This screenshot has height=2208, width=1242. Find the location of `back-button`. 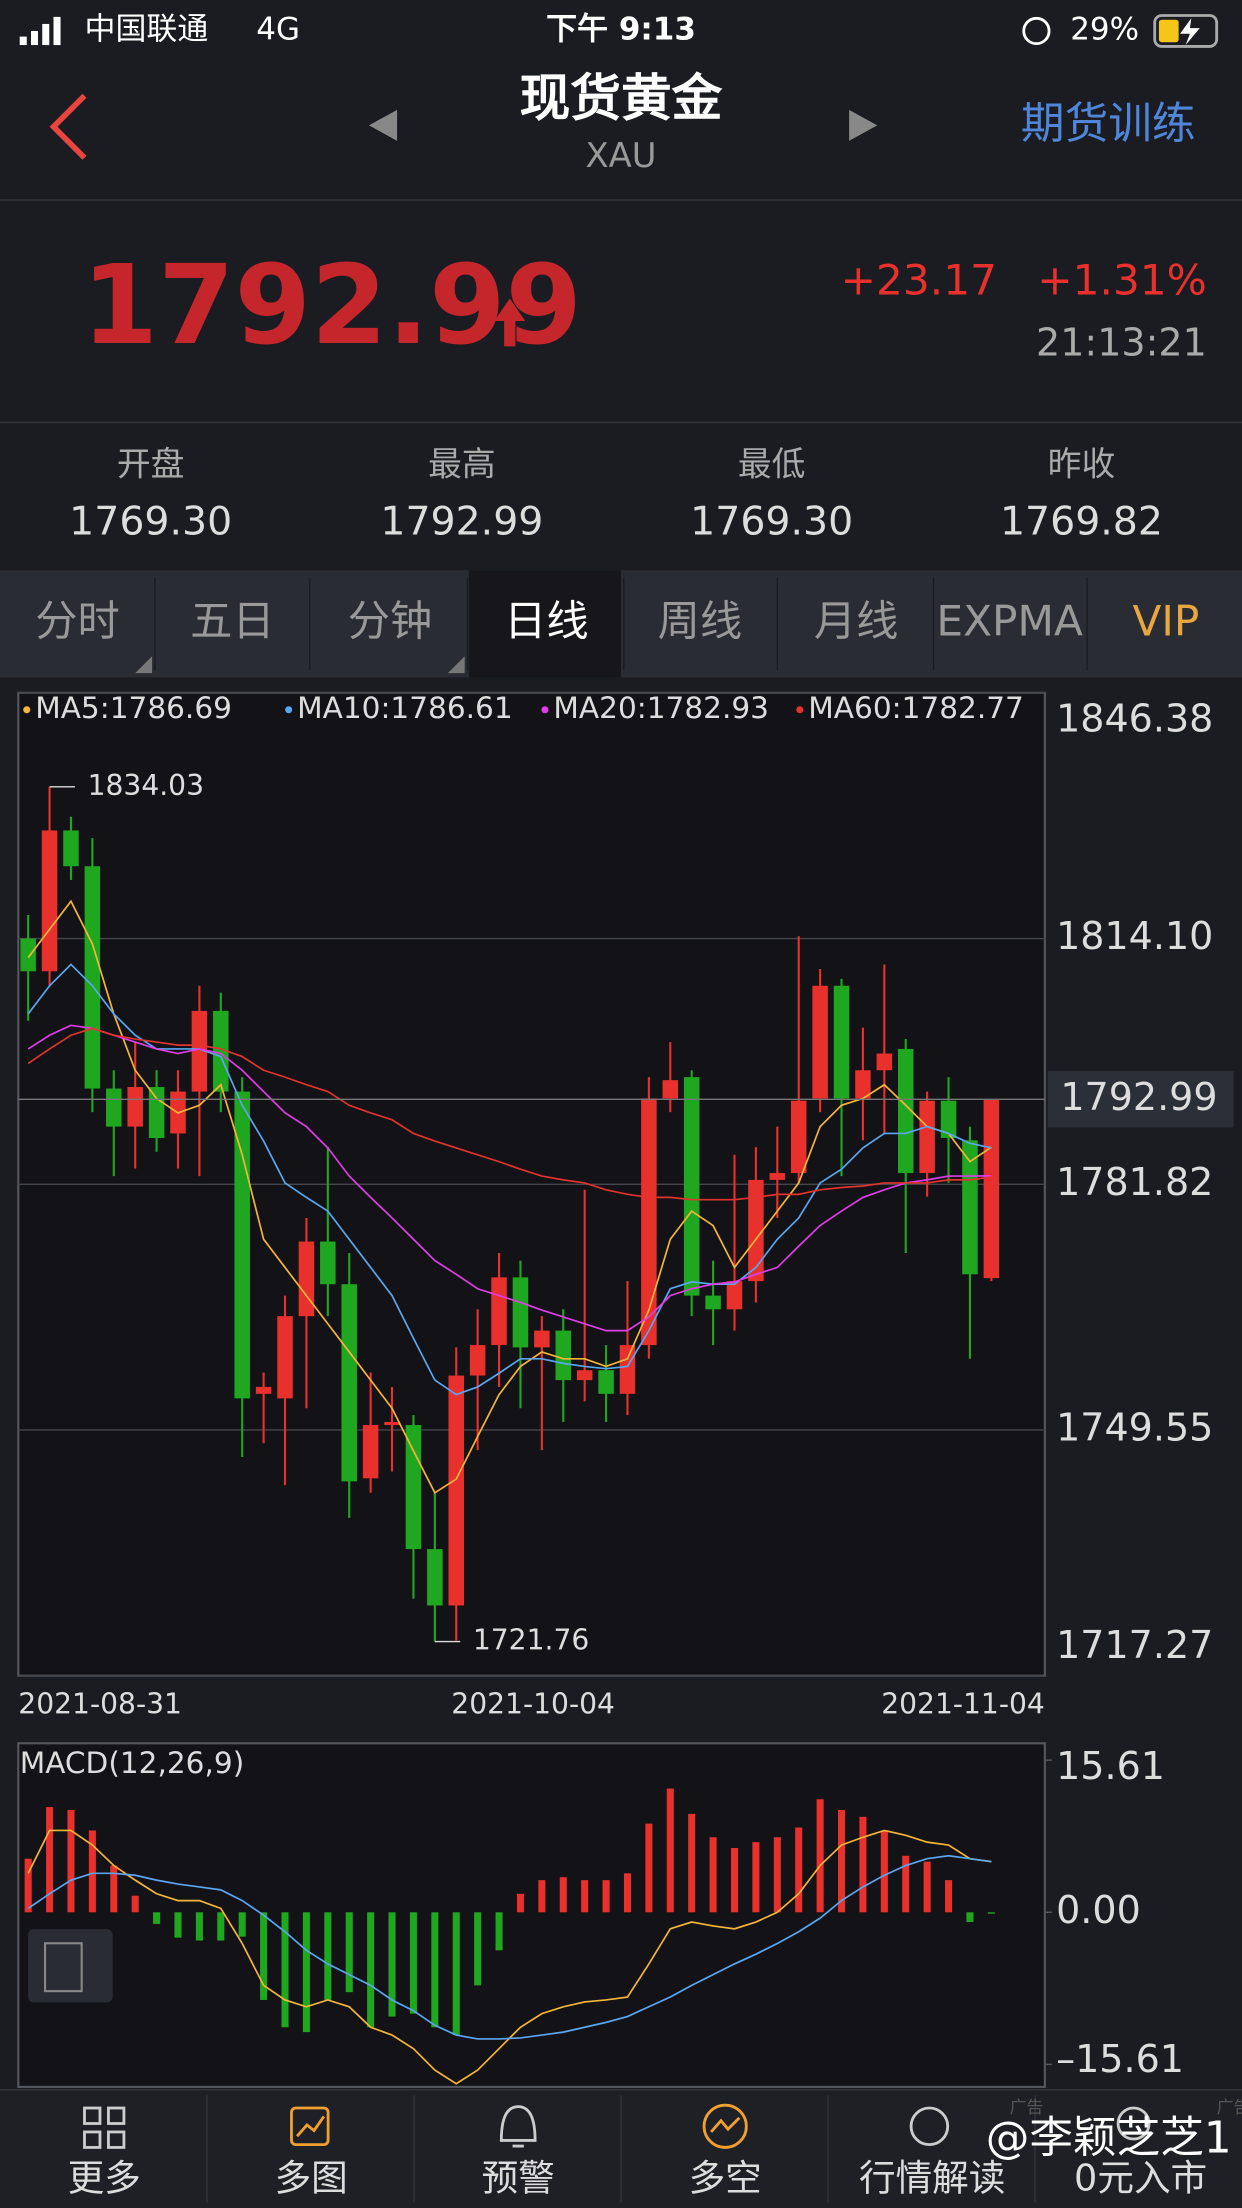

back-button is located at coordinates (68, 126).